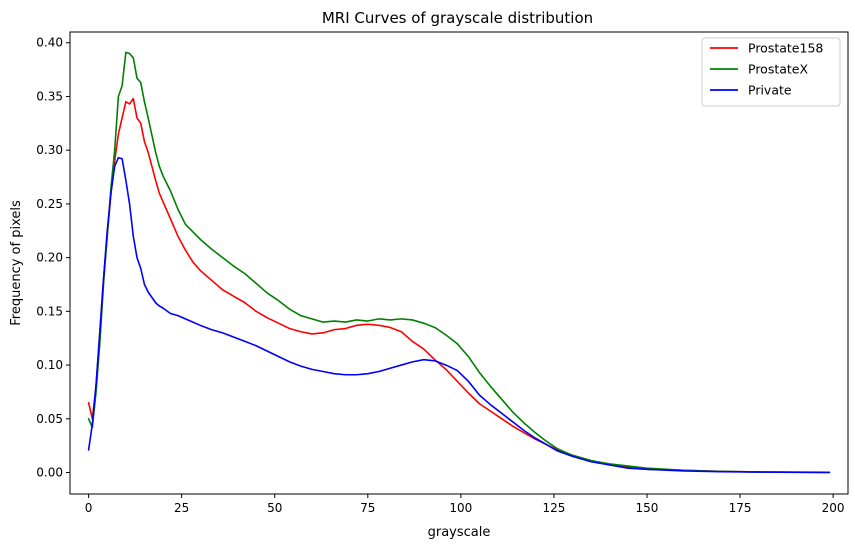 This screenshot has width=855, height=547. What do you see at coordinates (778, 69) in the screenshot?
I see `legend-label-prostatex: ProstateX` at bounding box center [778, 69].